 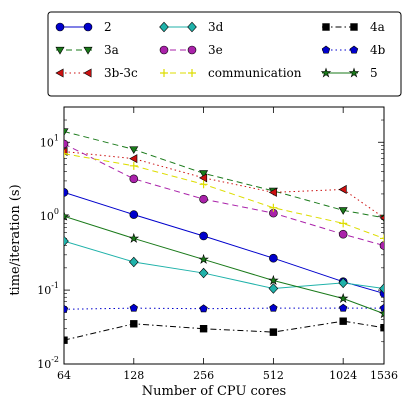 What do you see at coordinates (215, 50) in the screenshot?
I see `legend-label-3e: 3e` at bounding box center [215, 50].